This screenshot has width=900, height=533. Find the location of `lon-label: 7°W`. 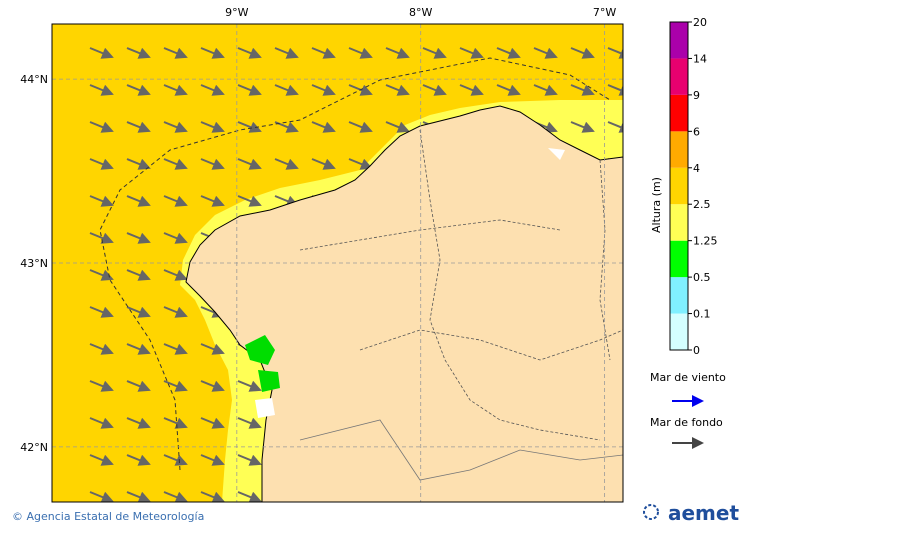

lon-label: 7°W is located at coordinates (604, 12).